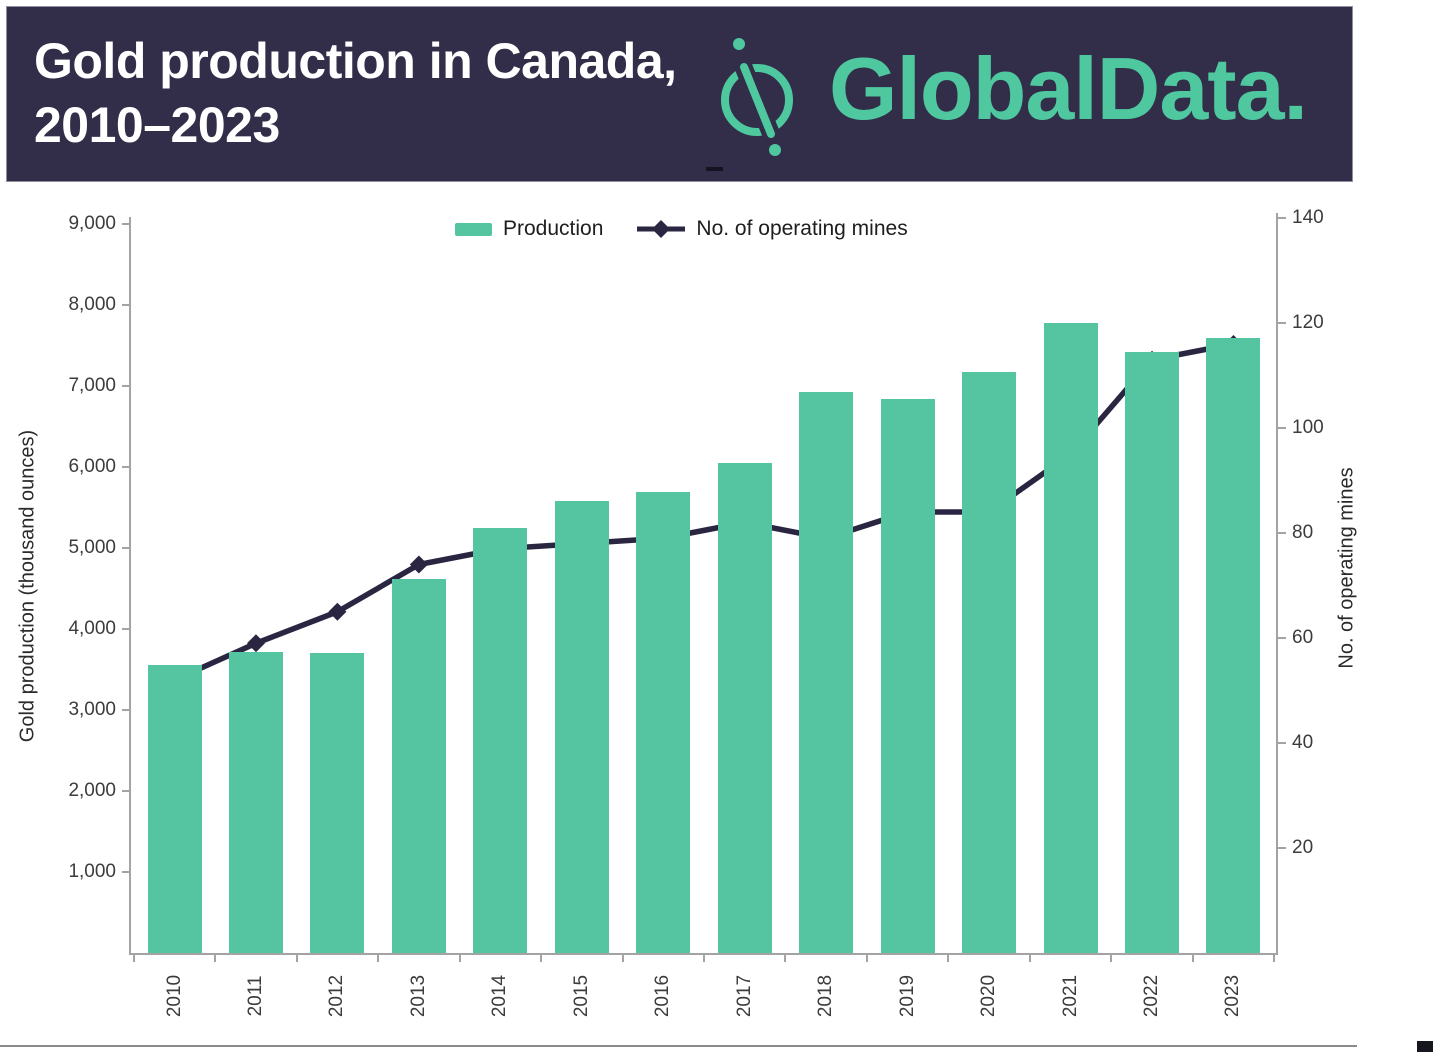 The image size is (1433, 1052). What do you see at coordinates (157, 125) in the screenshot?
I see `title-line-2: 2010–2023` at bounding box center [157, 125].